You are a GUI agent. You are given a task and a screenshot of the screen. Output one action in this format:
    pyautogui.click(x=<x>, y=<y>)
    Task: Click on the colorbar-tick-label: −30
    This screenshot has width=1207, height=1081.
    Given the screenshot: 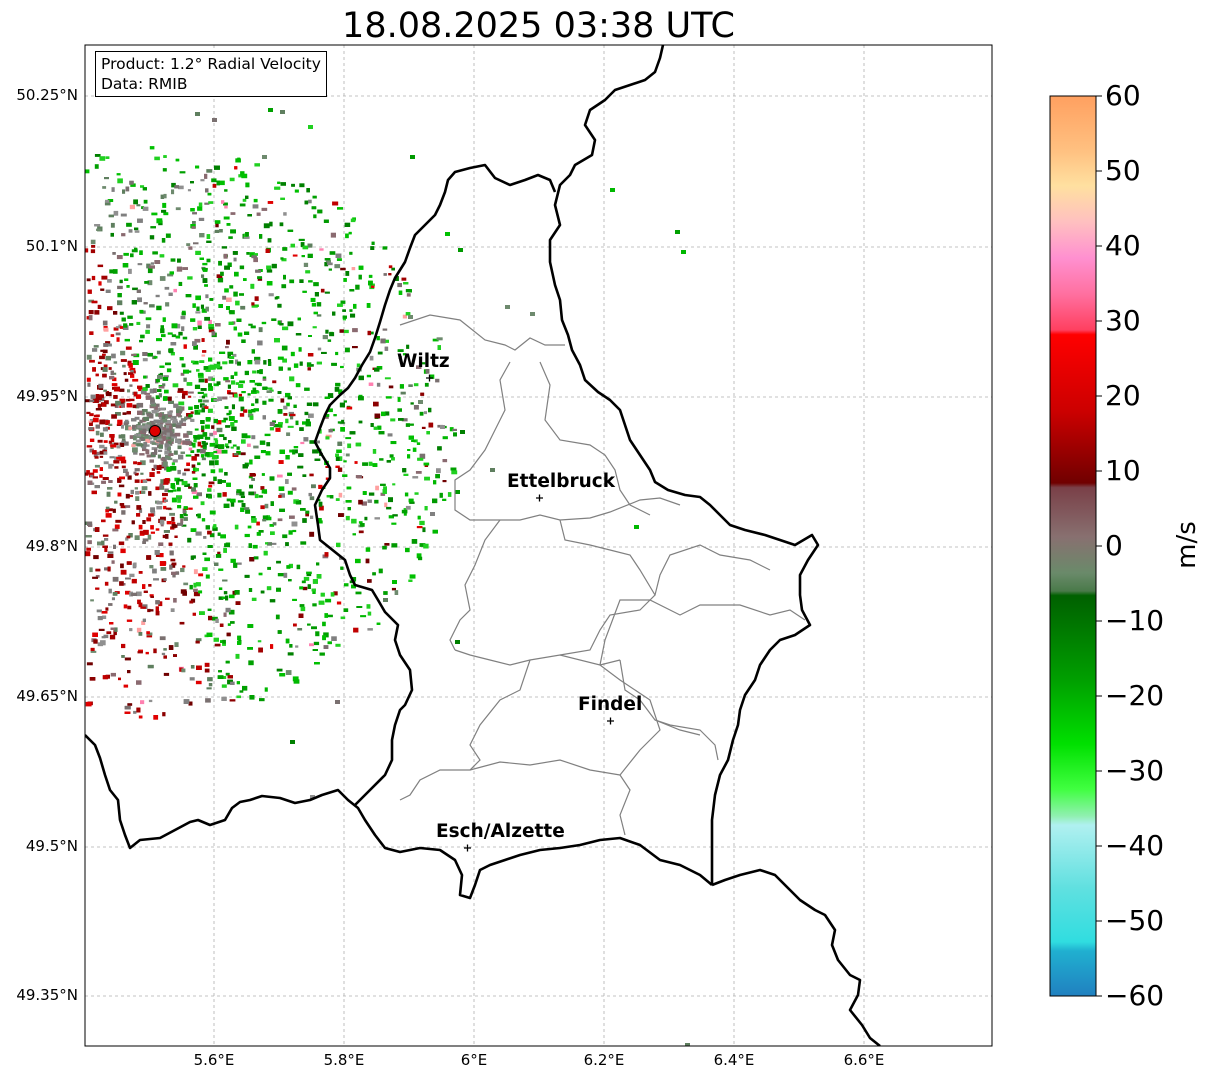 What is the action you would take?
    pyautogui.click(x=1135, y=770)
    